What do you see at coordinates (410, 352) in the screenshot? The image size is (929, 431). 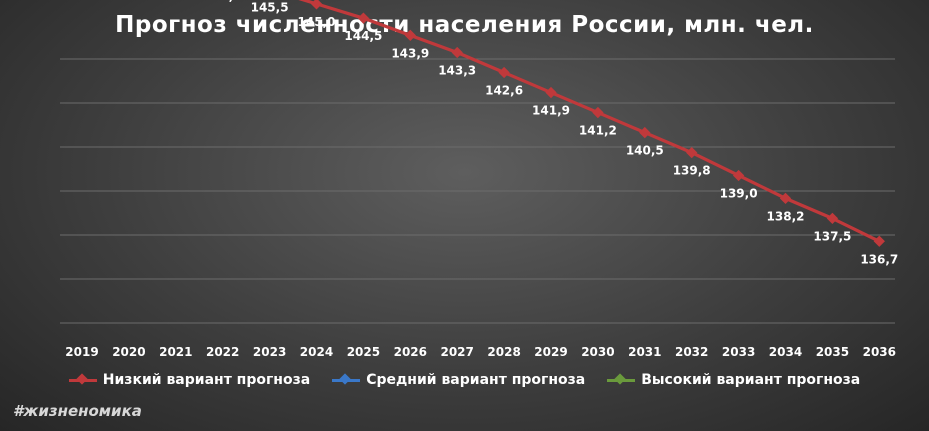 I see `x-tick-label: 2026` at bounding box center [410, 352].